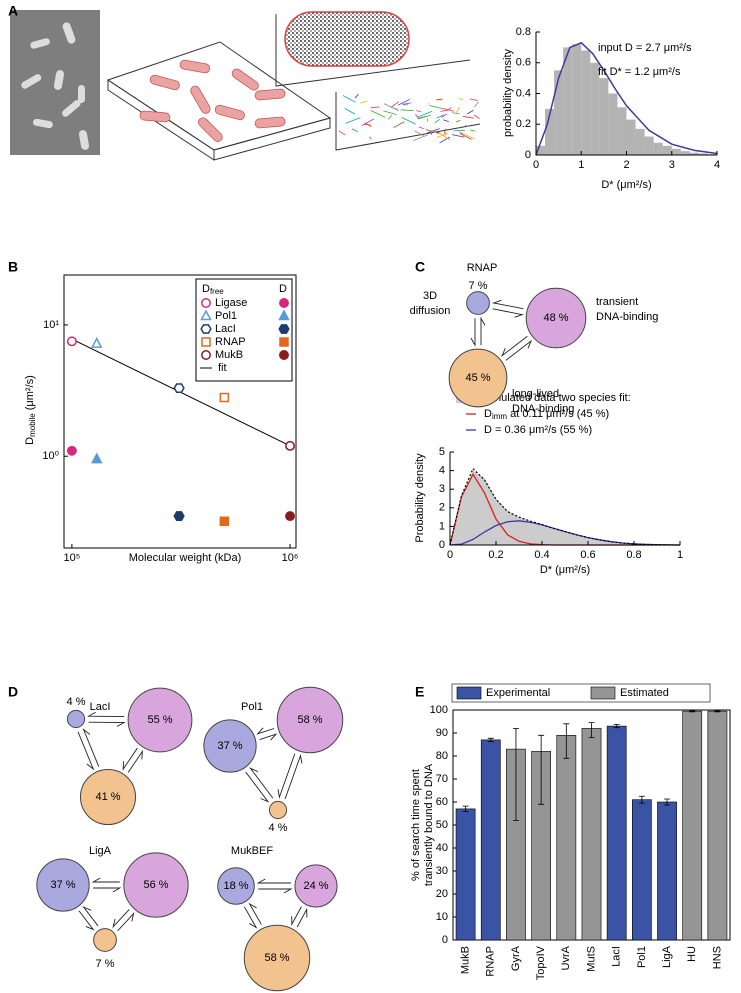  What do you see at coordinates (566, 957) in the screenshot?
I see `x-tick-label: UvrA` at bounding box center [566, 957].